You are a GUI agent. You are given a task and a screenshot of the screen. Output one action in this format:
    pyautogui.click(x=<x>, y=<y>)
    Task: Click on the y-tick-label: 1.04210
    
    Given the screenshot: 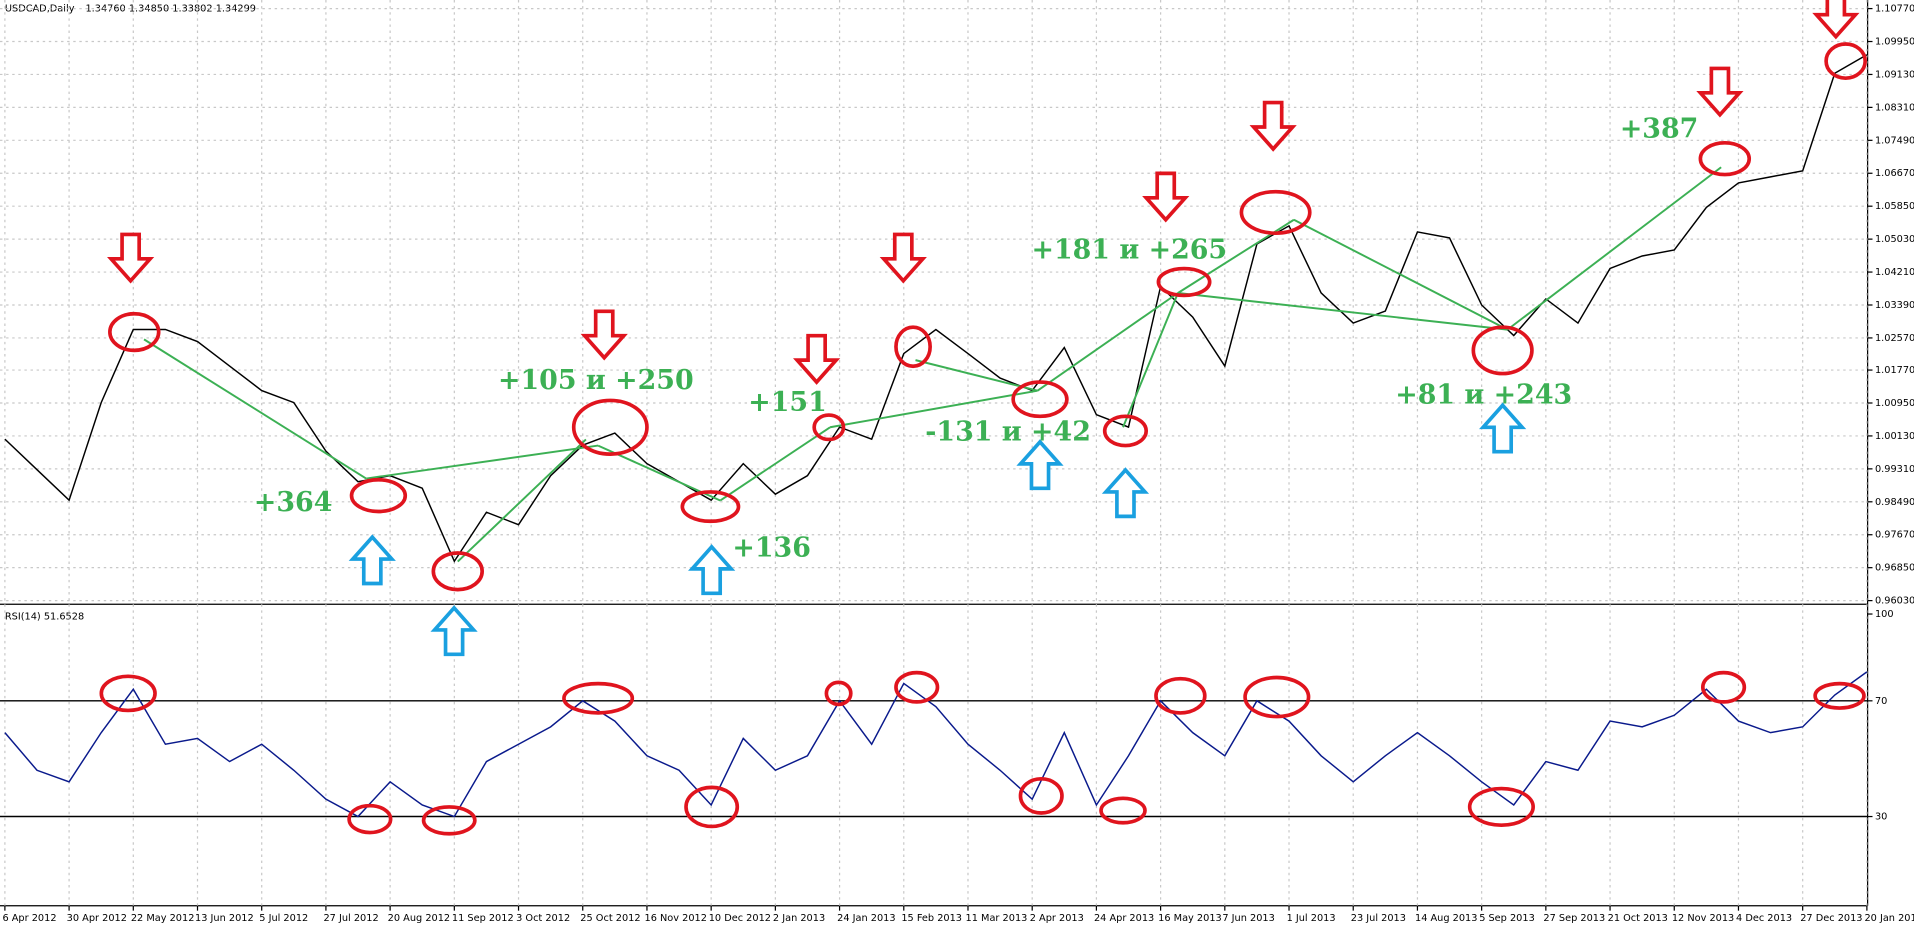 What is the action you would take?
    pyautogui.click(x=1894, y=272)
    